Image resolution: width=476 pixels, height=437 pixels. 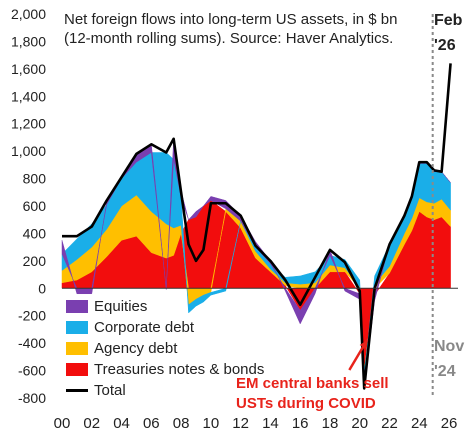 I want to click on x-tick-label: 10, so click(x=211, y=423).